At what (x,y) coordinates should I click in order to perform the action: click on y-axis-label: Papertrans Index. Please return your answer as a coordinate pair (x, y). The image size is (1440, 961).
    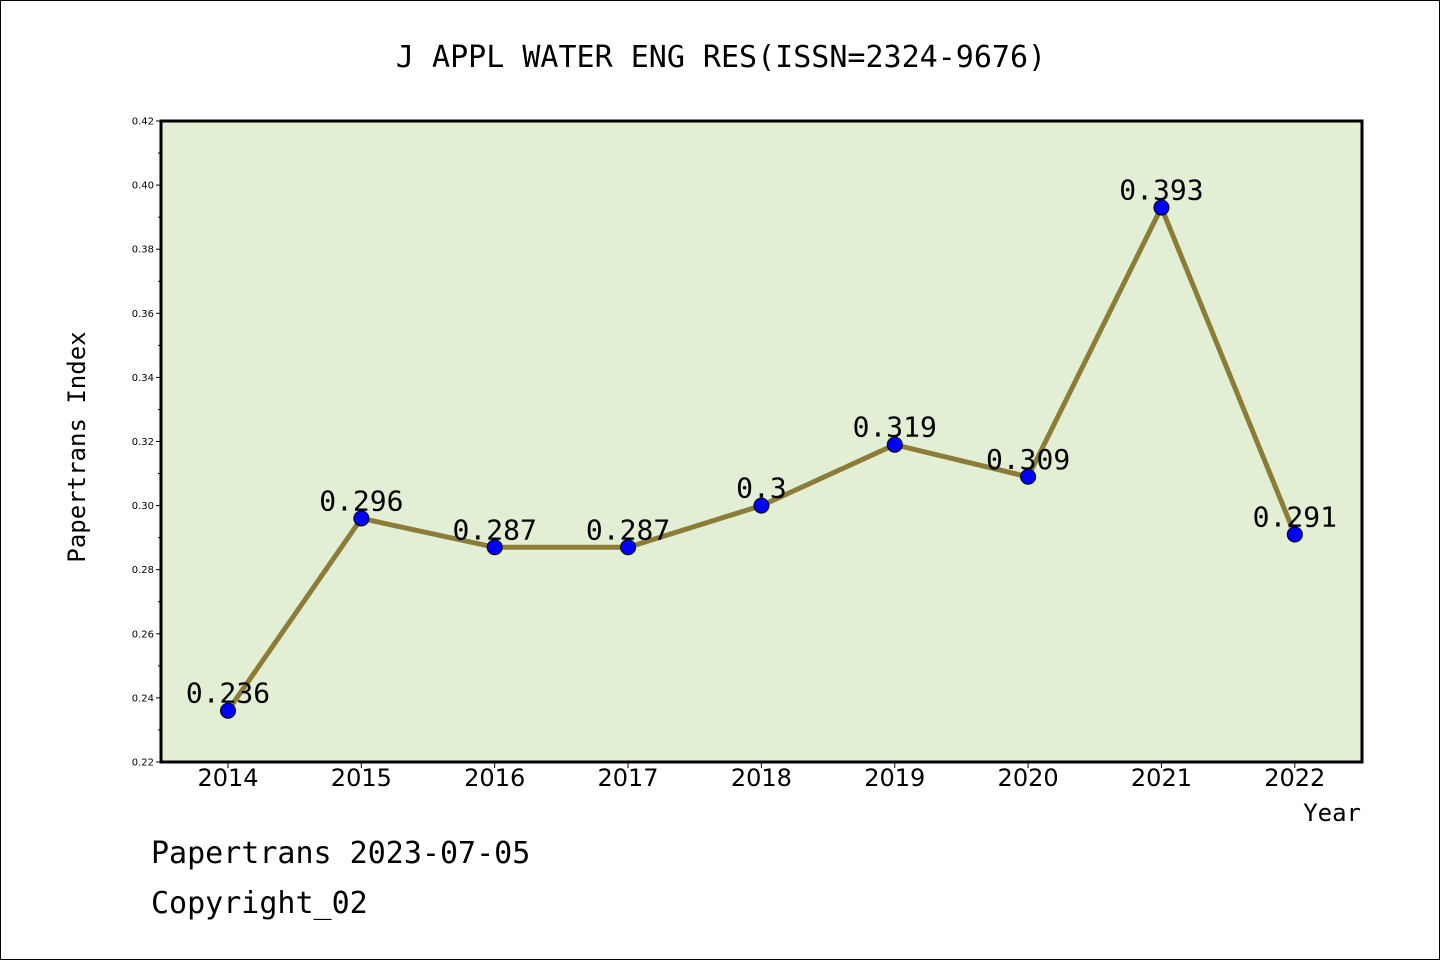
    Looking at the image, I should click on (77, 446).